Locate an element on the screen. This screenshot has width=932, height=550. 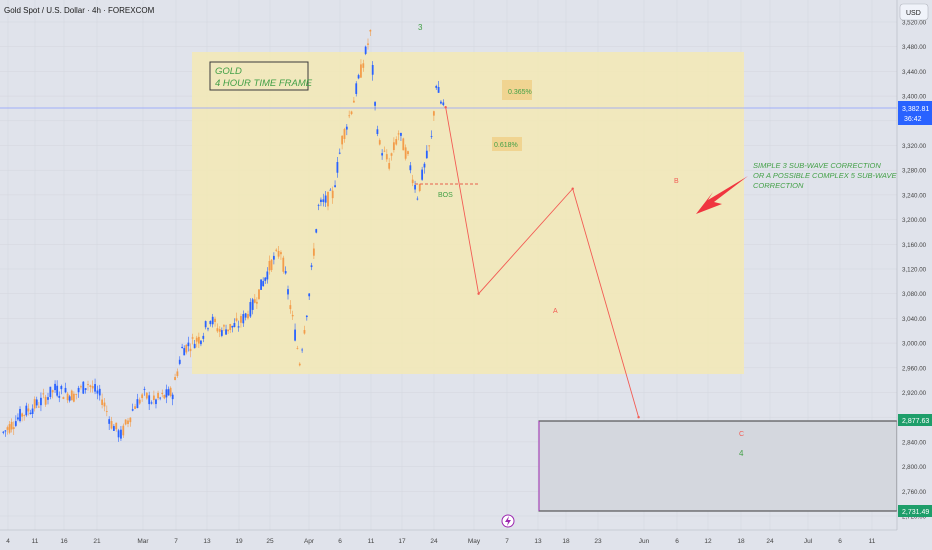
currency-label: USD is located at coordinates (913, 13).